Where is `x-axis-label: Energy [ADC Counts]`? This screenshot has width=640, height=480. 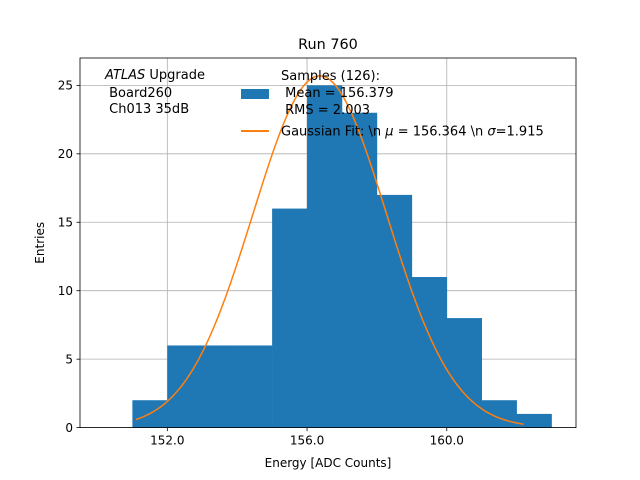
x-axis-label: Energy [ADC Counts] is located at coordinates (328, 463).